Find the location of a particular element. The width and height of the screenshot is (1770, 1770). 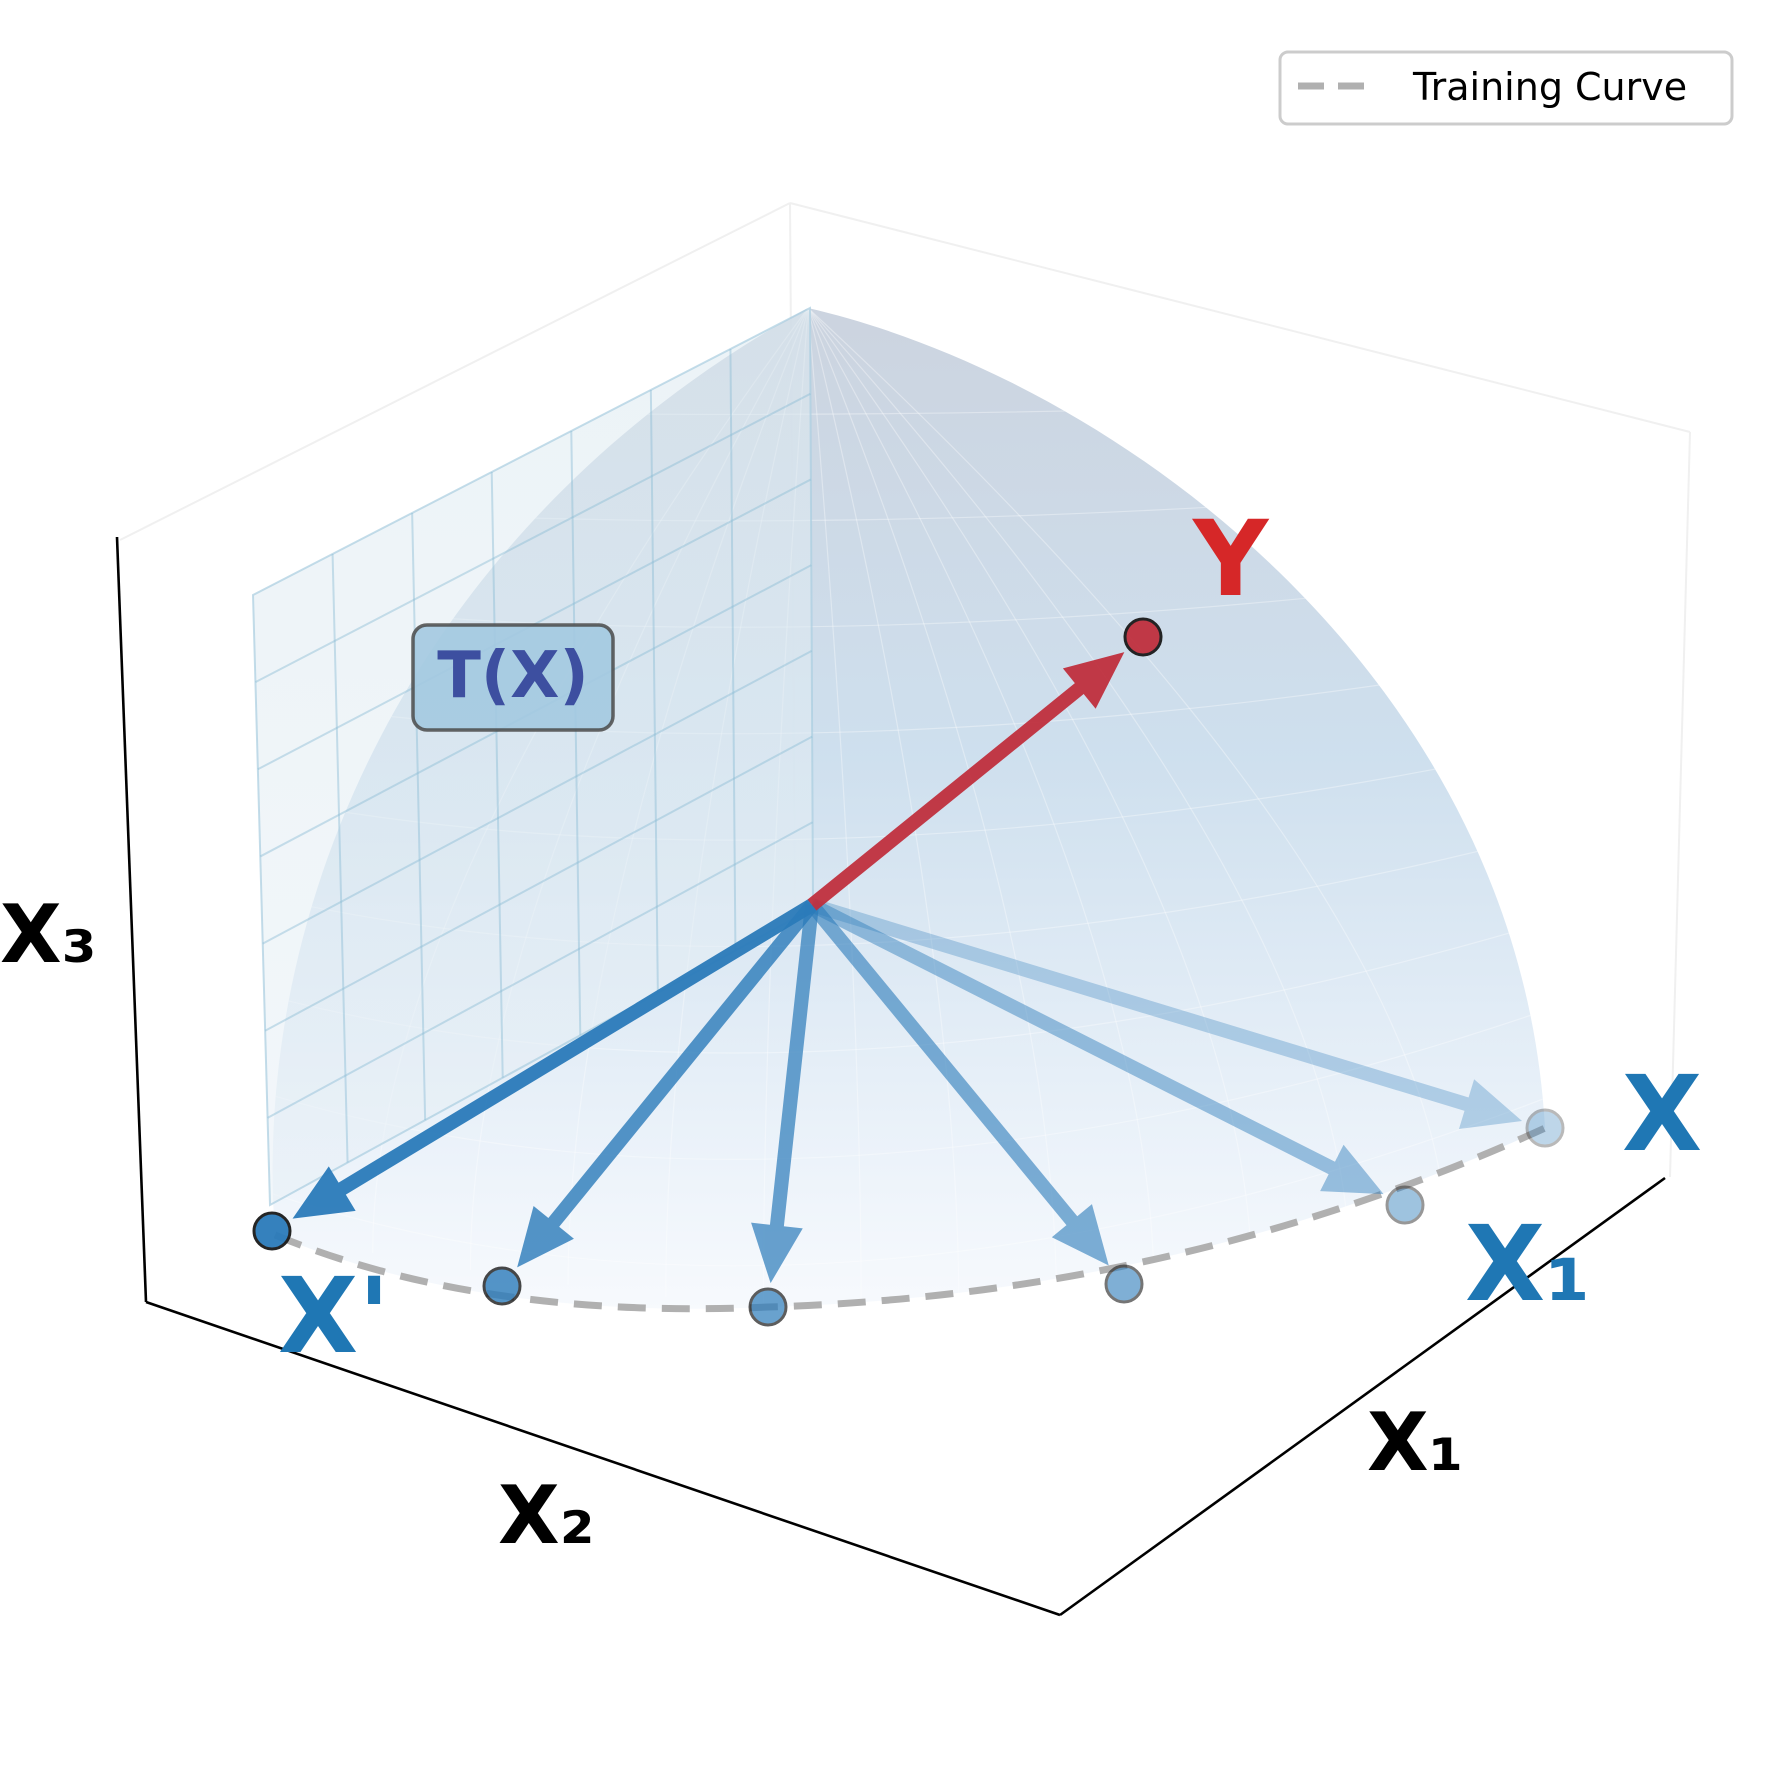

x-label: X is located at coordinates (1662, 1114).